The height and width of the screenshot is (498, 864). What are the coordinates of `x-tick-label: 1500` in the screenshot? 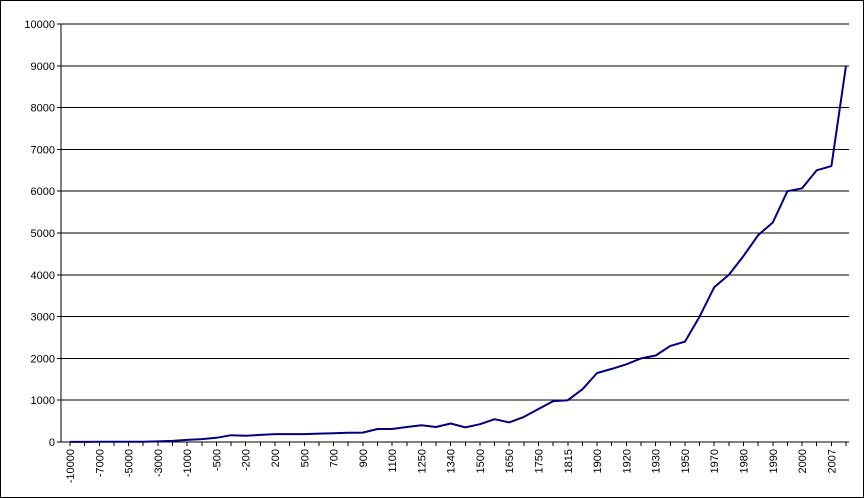 It's located at (481, 461).